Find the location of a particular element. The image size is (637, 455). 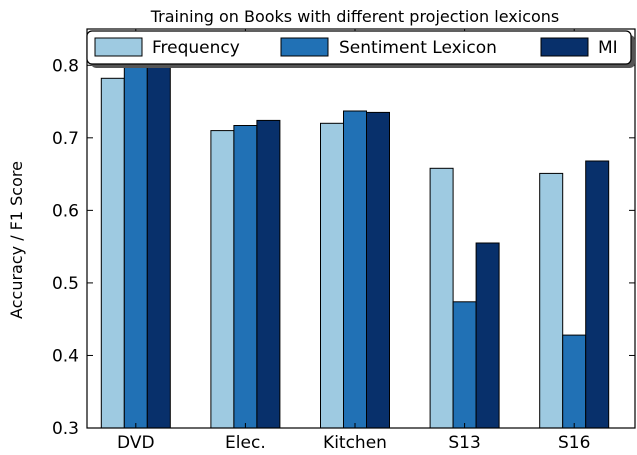

legend-swatch-mi is located at coordinates (564, 47).